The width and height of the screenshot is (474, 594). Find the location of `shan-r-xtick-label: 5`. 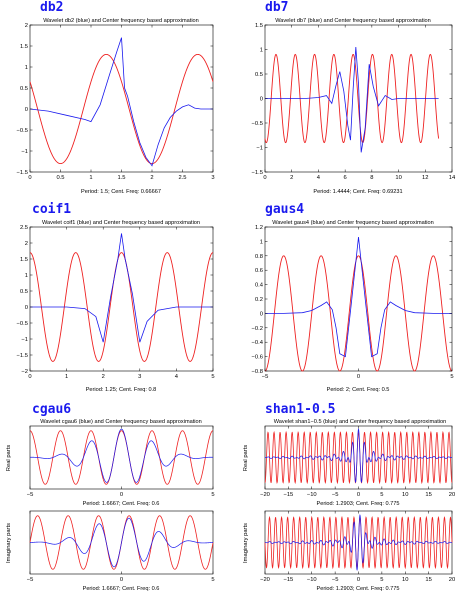

shan-r-xtick-label: 5 is located at coordinates (381, 495).